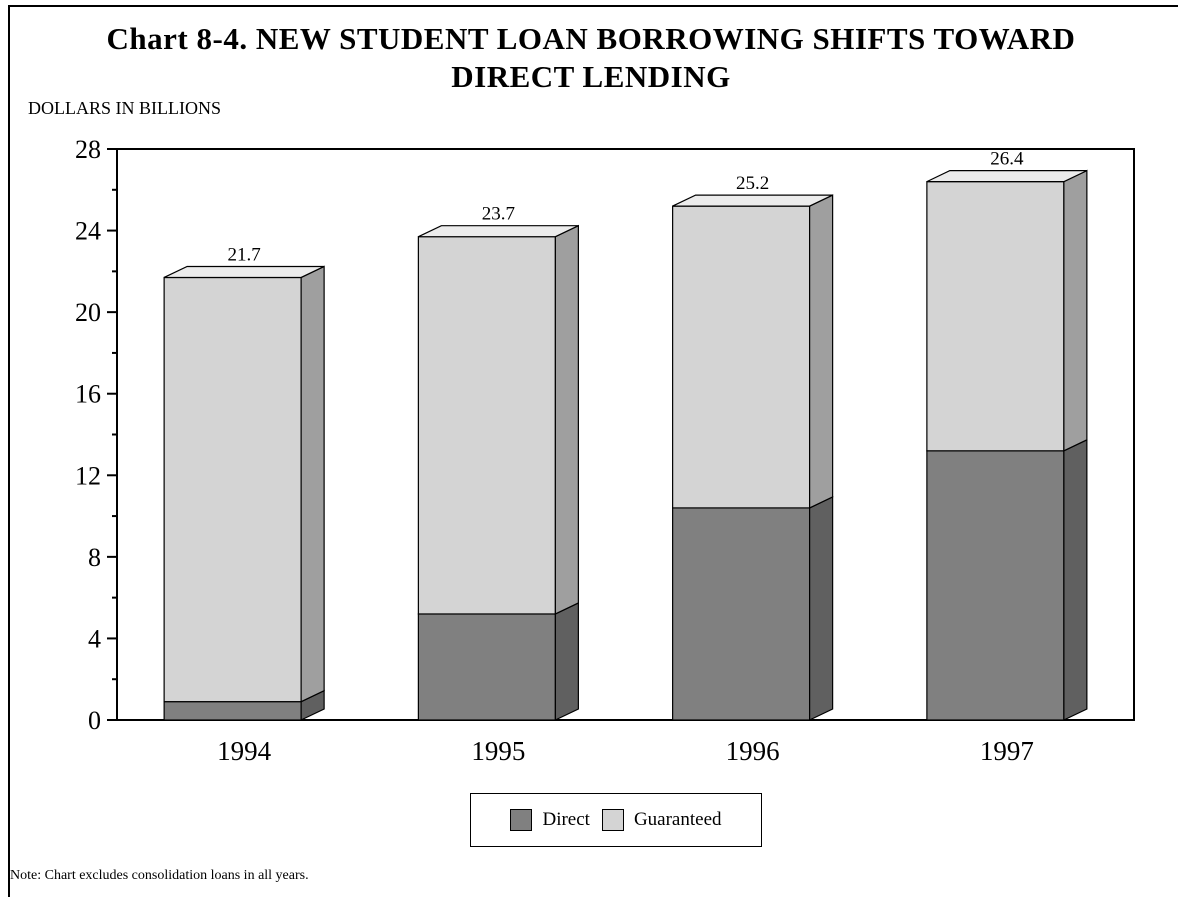 Image resolution: width=1182 pixels, height=901 pixels. Describe the element at coordinates (88, 231) in the screenshot. I see `y-tick-label: 24` at that location.